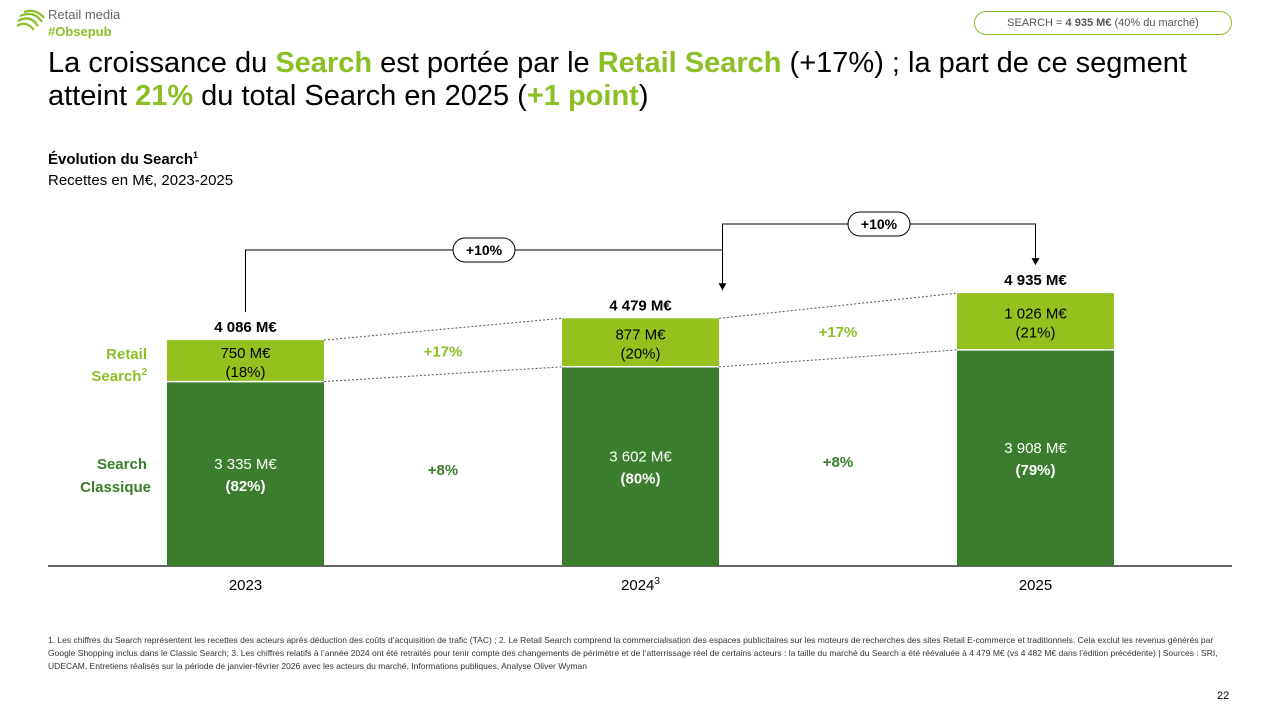 Image resolution: width=1280 pixels, height=720 pixels. What do you see at coordinates (164, 96) in the screenshot?
I see `t-h: 21%` at bounding box center [164, 96].